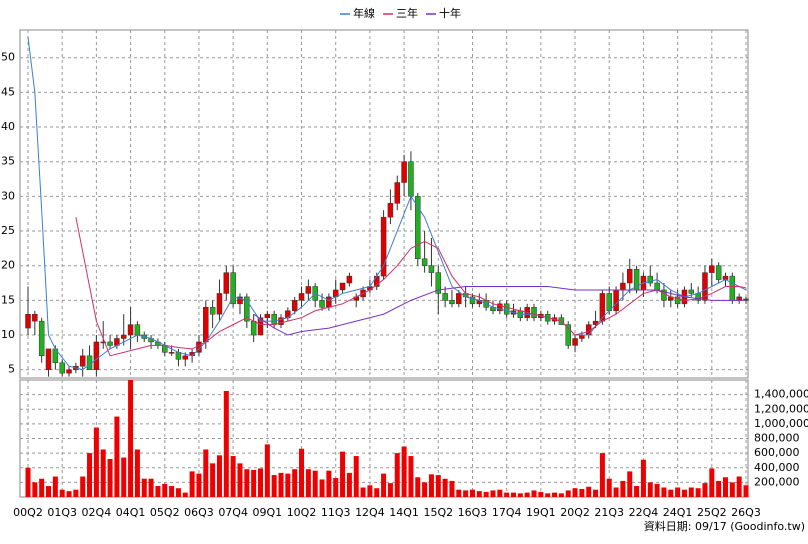 Image resolution: width=808 pixels, height=544 pixels. Describe the element at coordinates (131, 512) in the screenshot. I see `x-tick-label: 04Q1` at that location.